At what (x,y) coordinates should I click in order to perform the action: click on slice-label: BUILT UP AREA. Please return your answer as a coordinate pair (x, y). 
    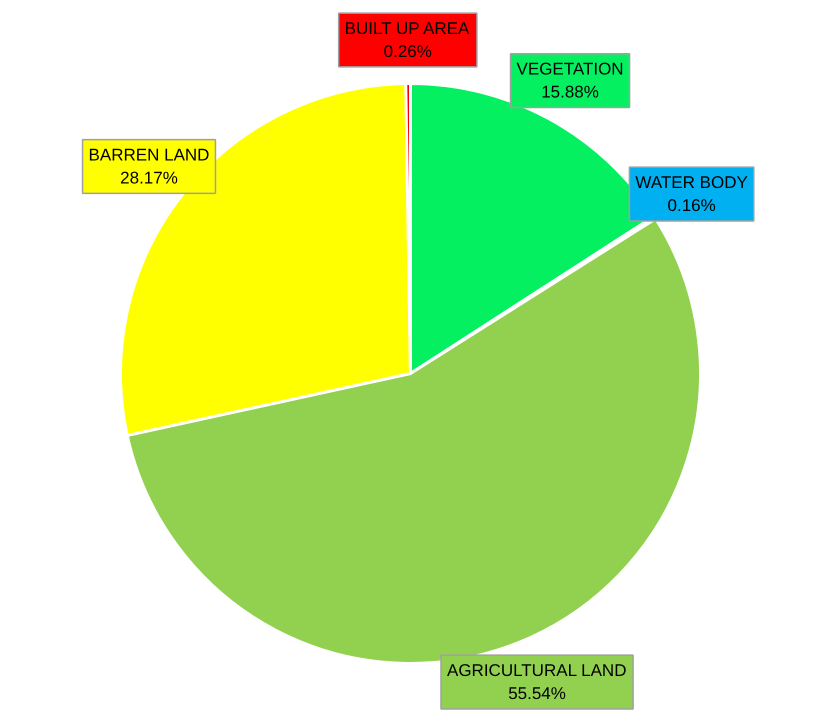
    Looking at the image, I should click on (407, 28).